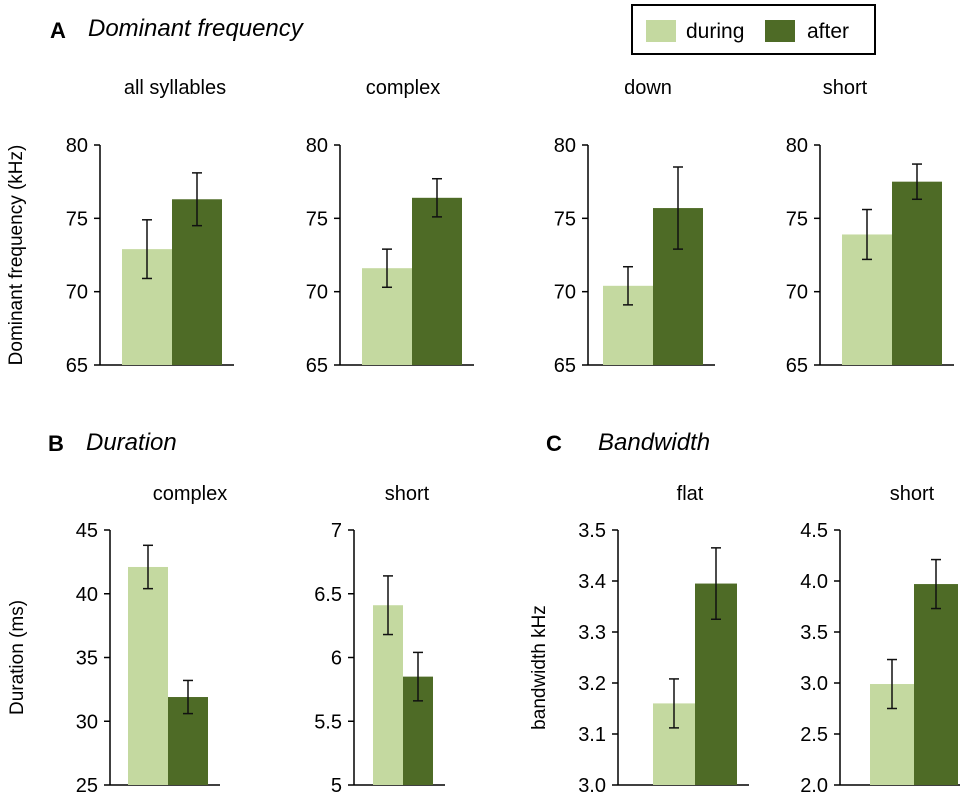 The width and height of the screenshot is (960, 798). What do you see at coordinates (148, 675) in the screenshot?
I see `bar-during` at bounding box center [148, 675].